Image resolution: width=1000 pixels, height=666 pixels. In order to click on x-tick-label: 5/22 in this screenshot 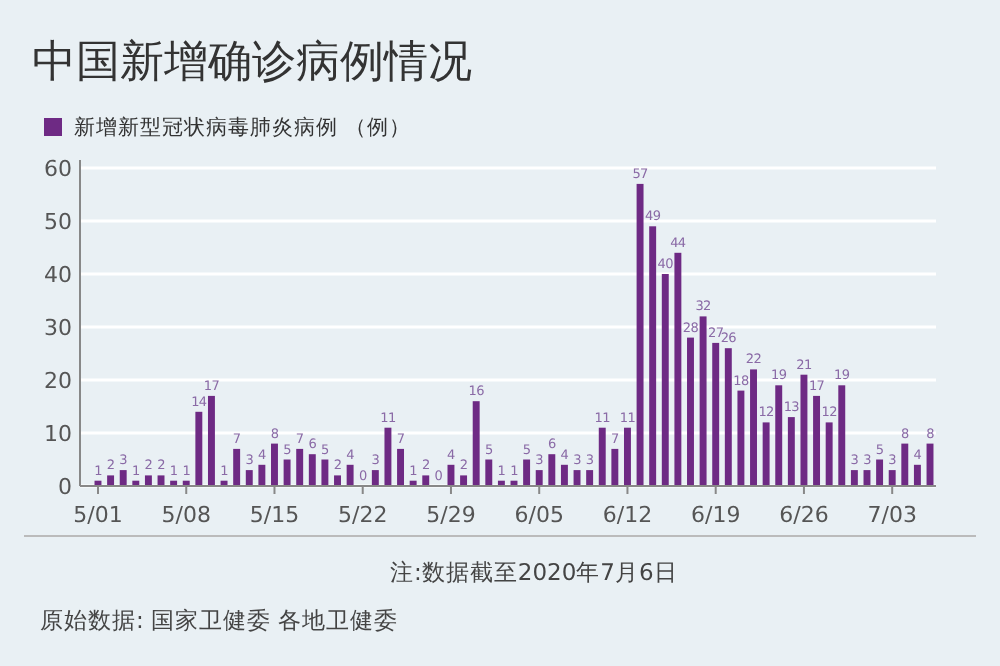, I will do `click(363, 515)`.